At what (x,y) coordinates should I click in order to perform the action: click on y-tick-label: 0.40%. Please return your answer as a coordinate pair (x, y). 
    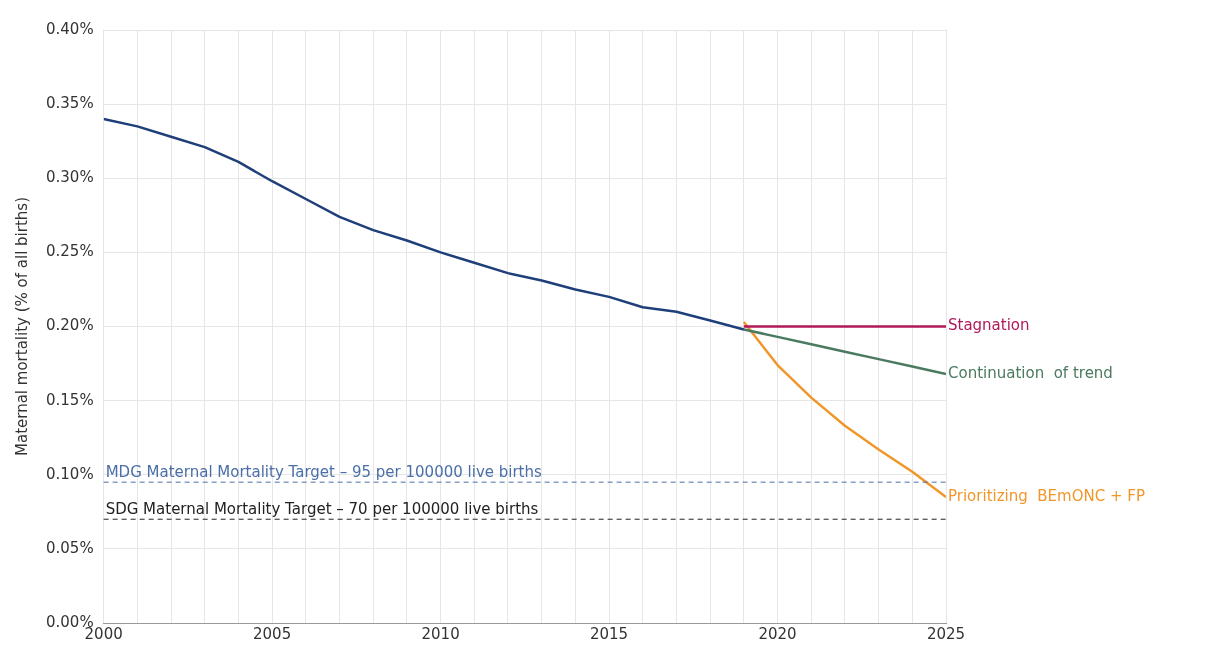
    Looking at the image, I should click on (70, 28).